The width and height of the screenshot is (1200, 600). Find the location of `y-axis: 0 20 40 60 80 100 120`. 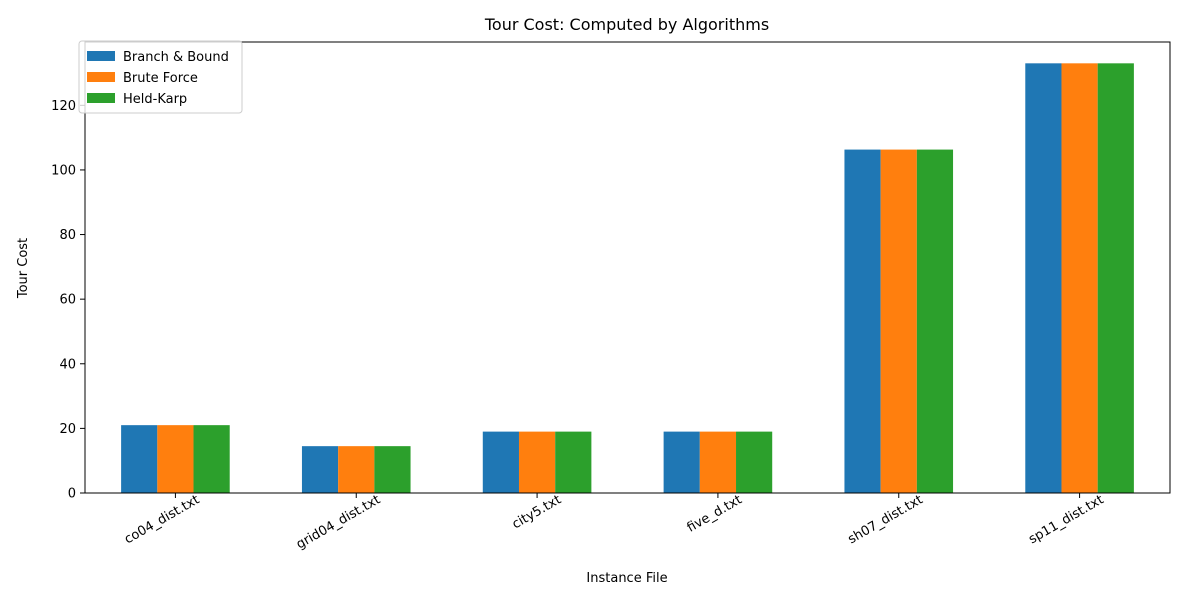

y-axis: 0 20 40 60 80 100 120 is located at coordinates (68, 300).